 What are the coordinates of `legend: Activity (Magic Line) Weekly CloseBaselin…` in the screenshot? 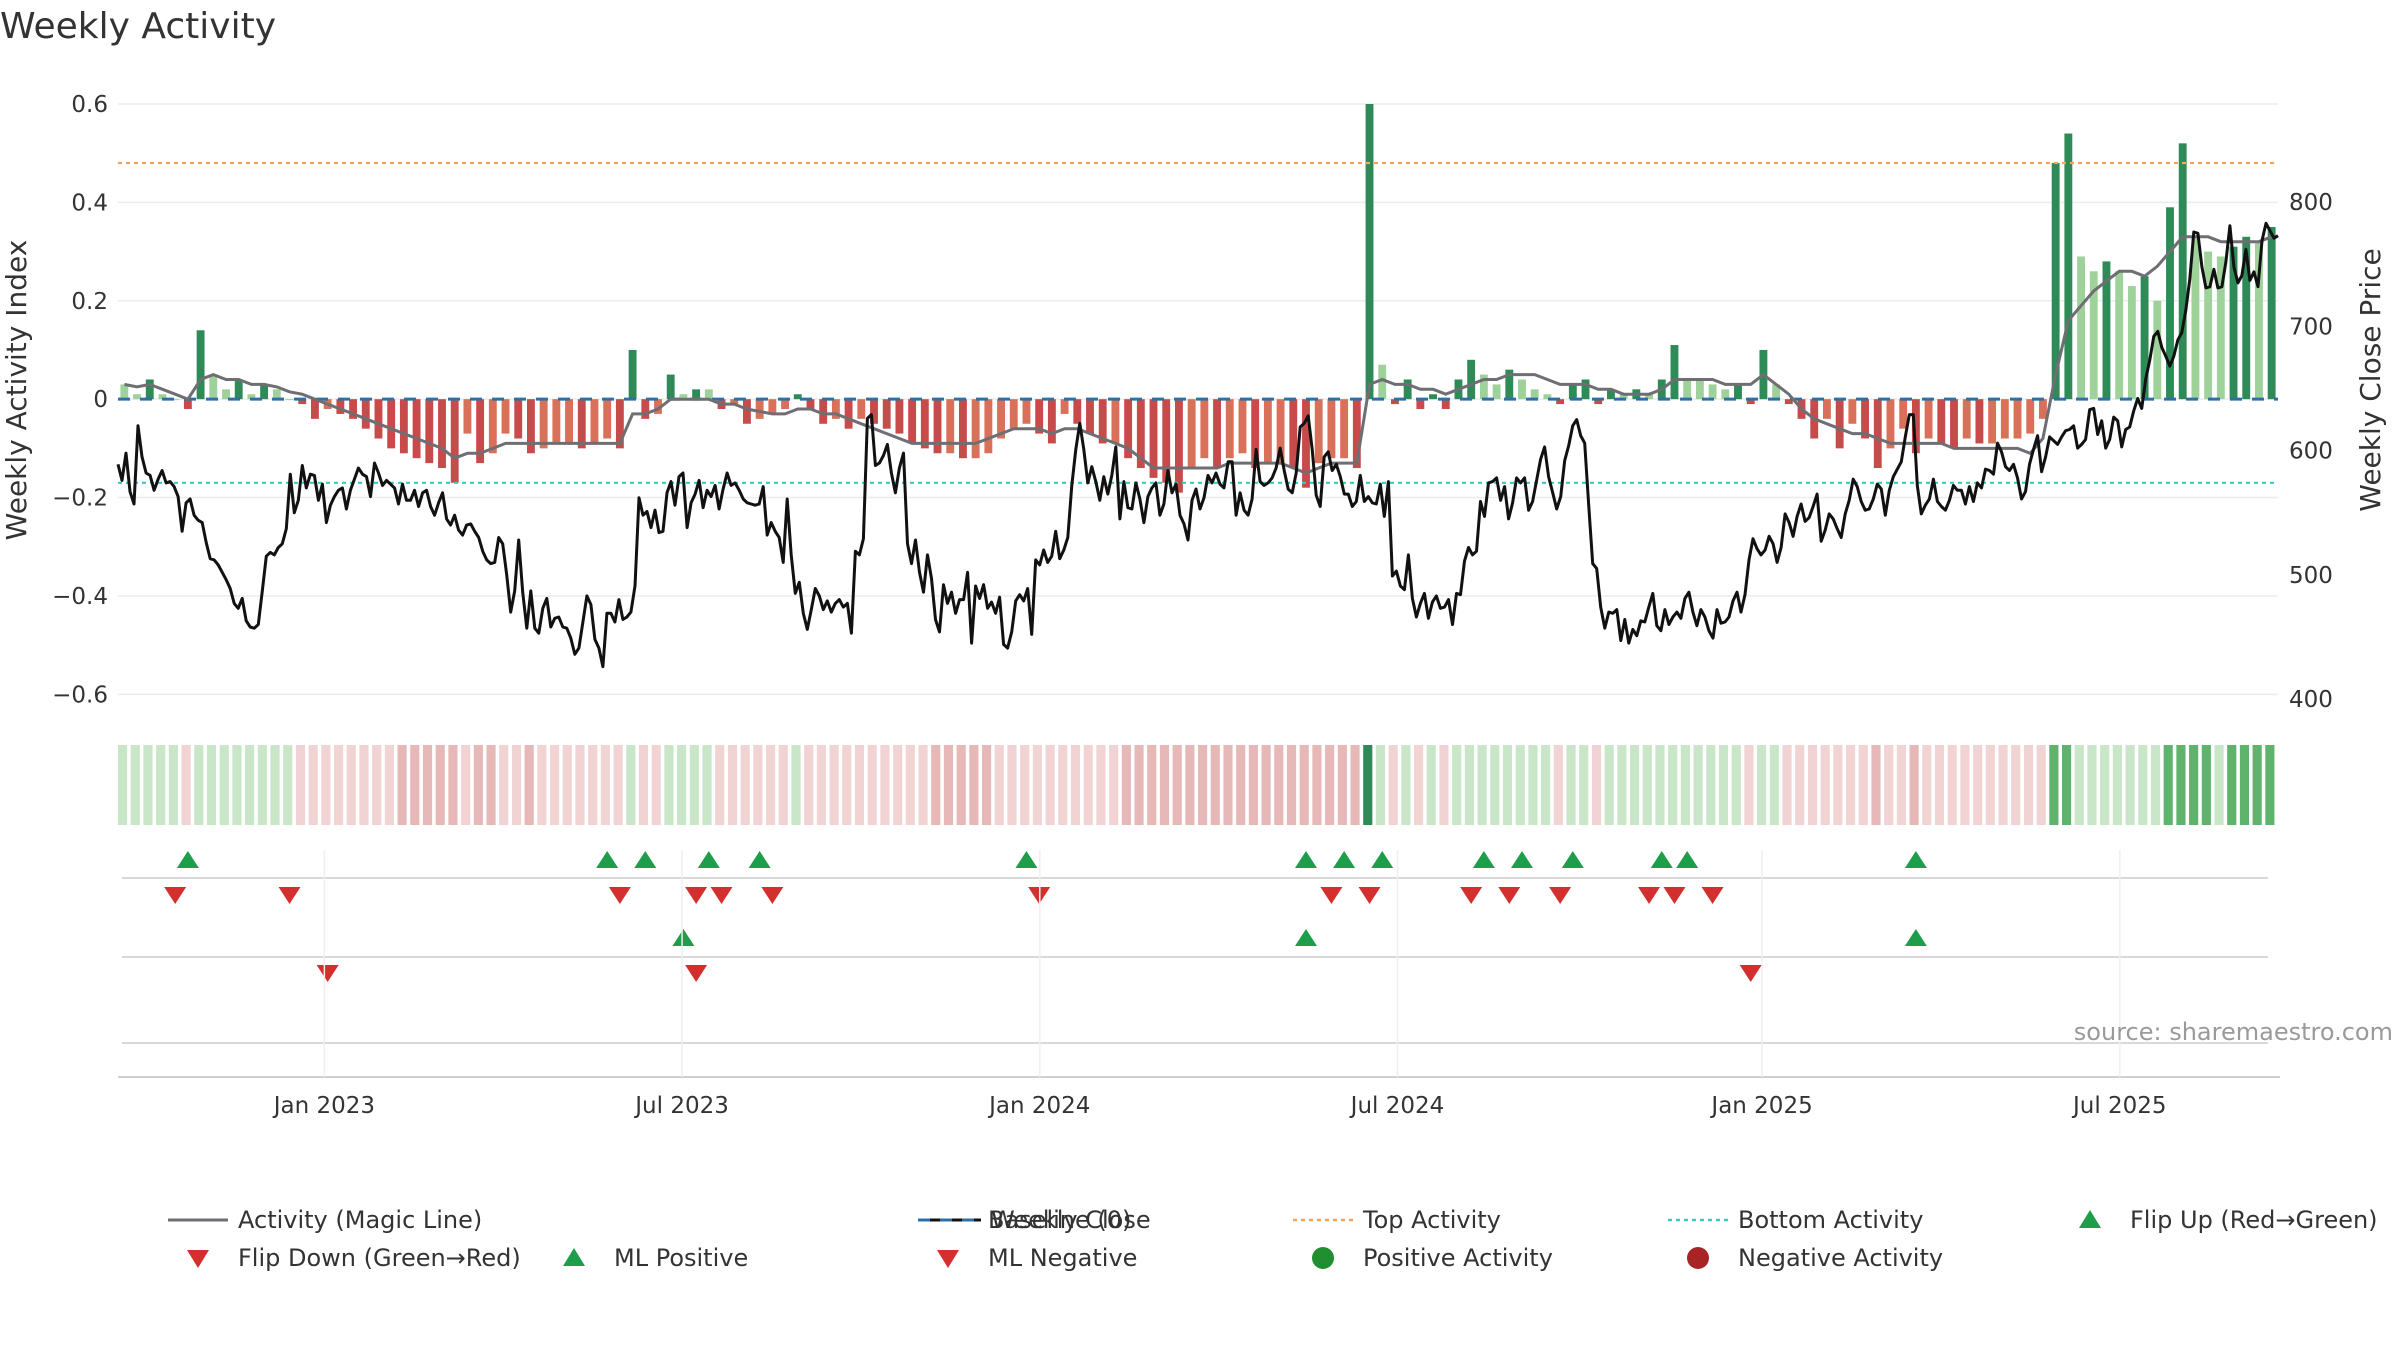 It's located at (1273, 1239).